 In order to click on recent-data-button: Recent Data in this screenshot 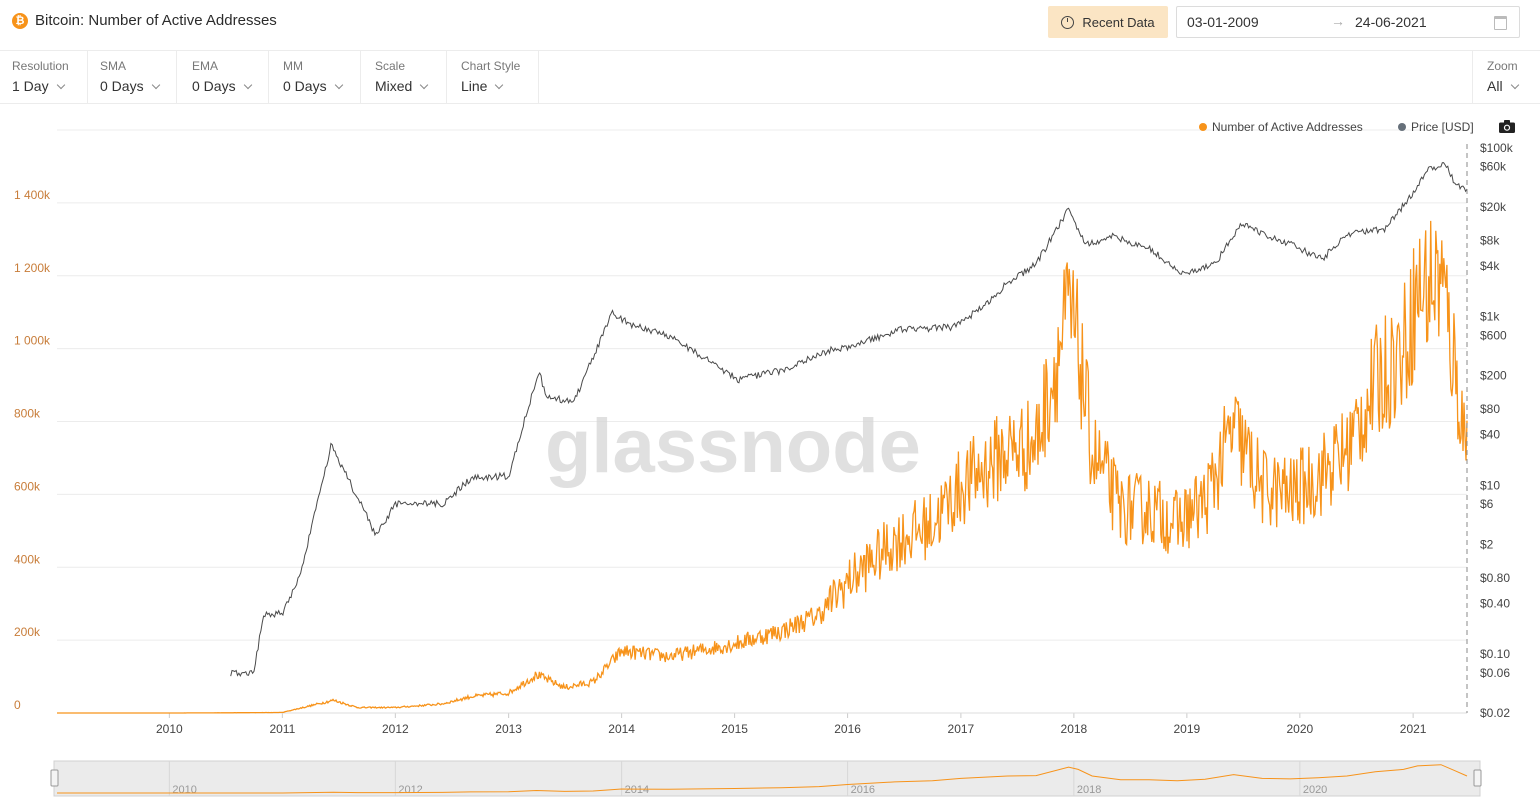, I will do `click(1108, 22)`.